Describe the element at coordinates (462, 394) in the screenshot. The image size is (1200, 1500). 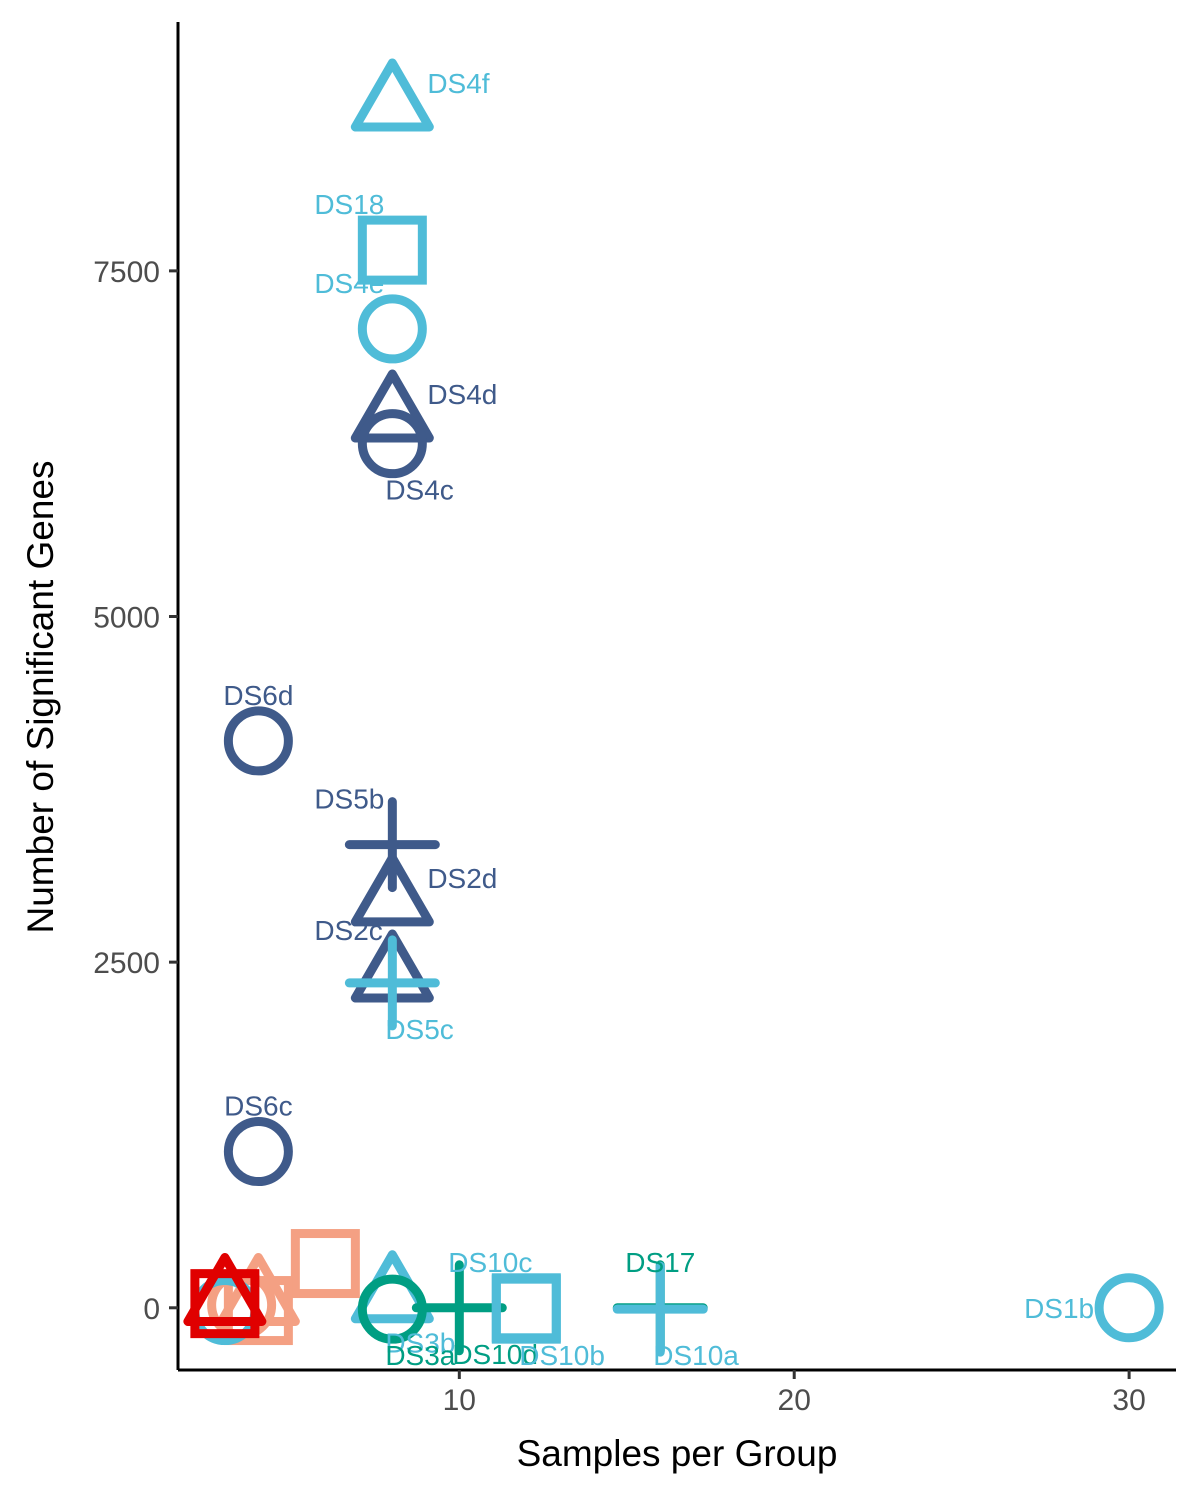
I see `point-label: DS4d` at that location.